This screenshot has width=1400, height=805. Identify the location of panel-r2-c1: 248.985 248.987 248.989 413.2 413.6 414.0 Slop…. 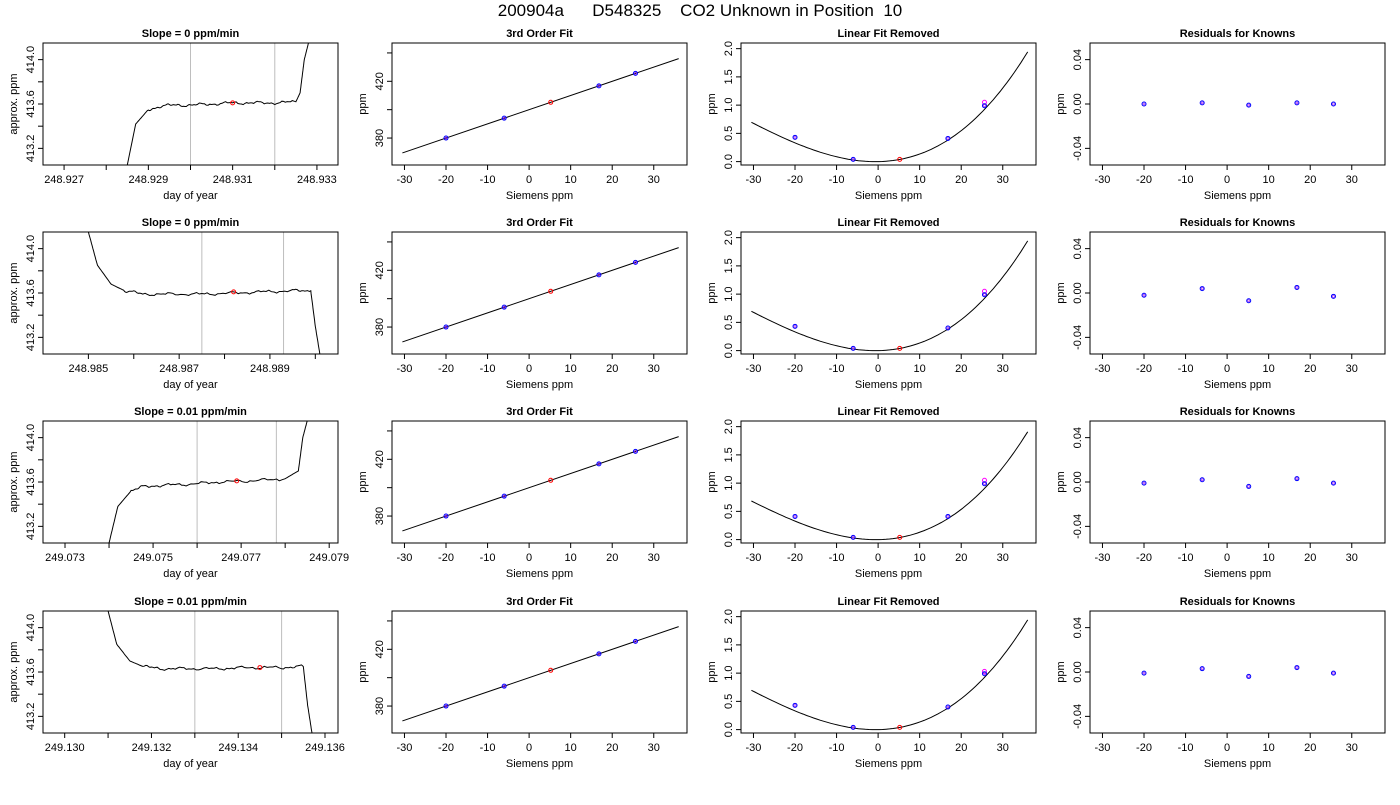
(173, 304).